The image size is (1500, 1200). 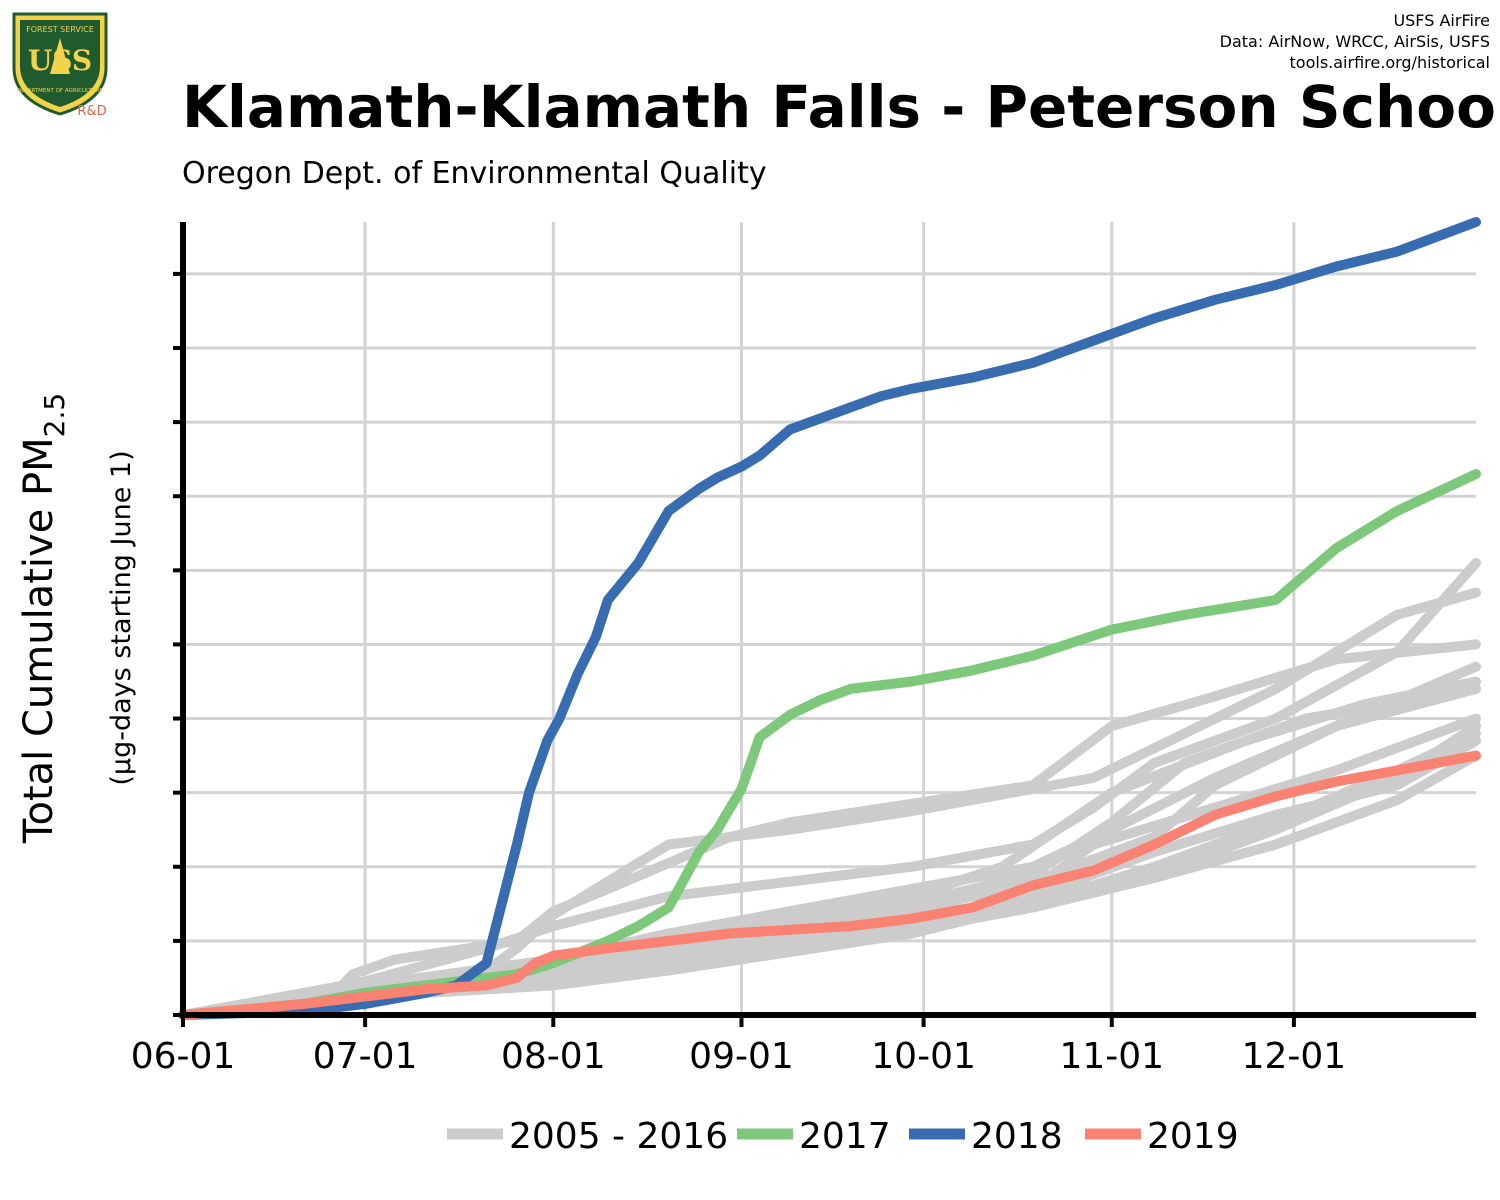 What do you see at coordinates (60, 56) in the screenshot?
I see `tree-icon` at bounding box center [60, 56].